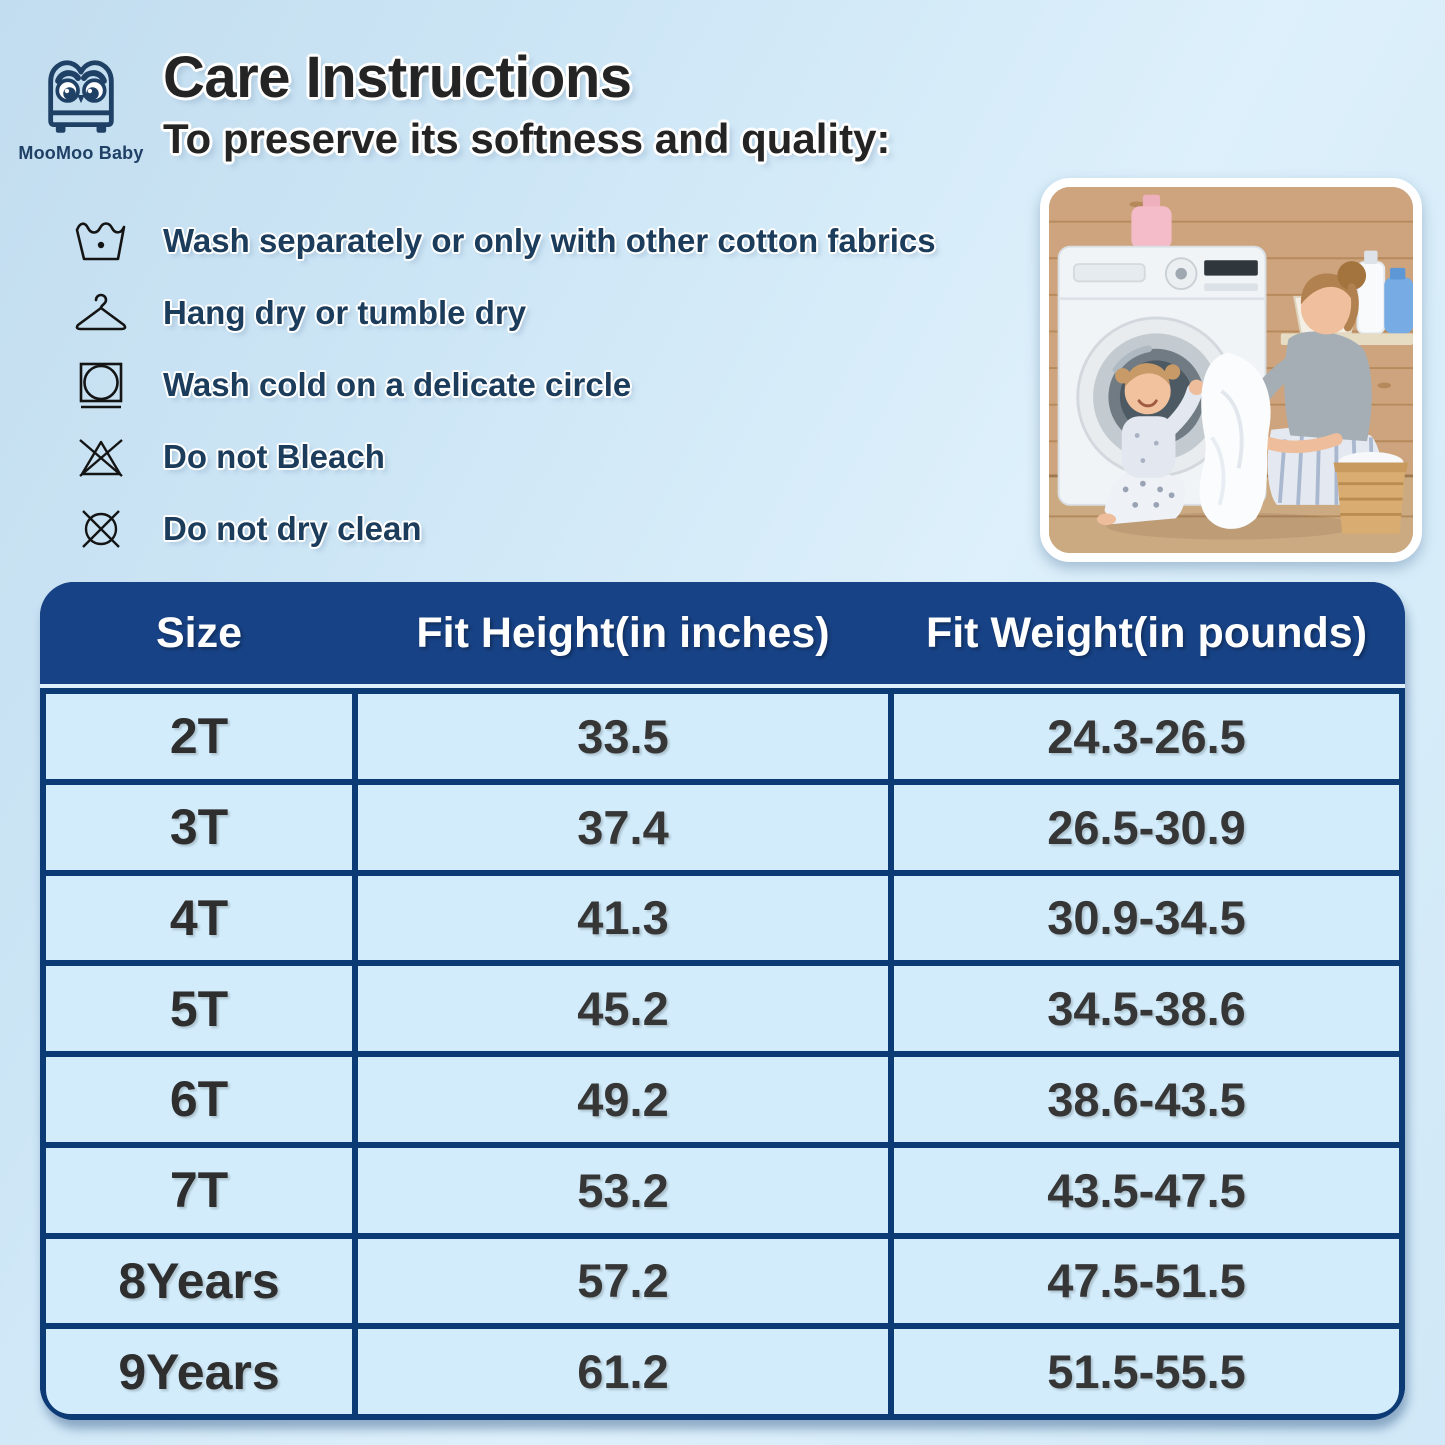  I want to click on size-cell: 9Years, so click(199, 1371).